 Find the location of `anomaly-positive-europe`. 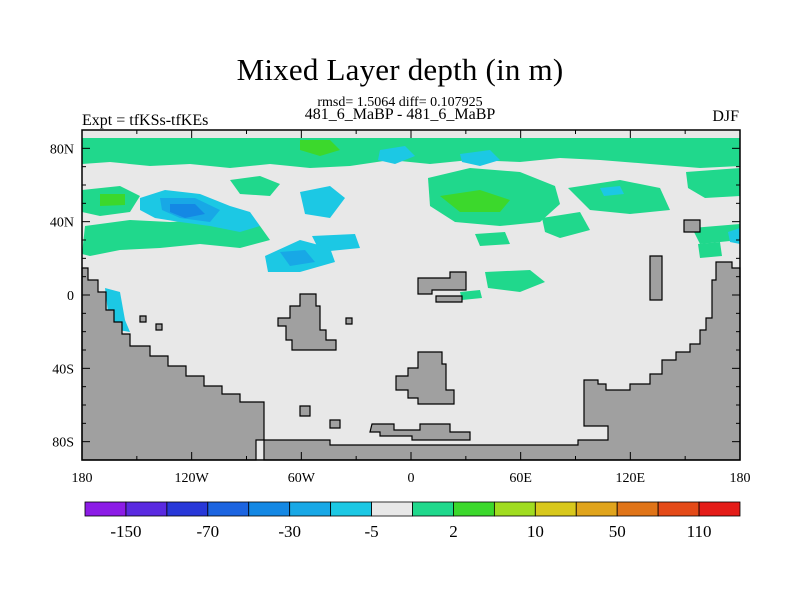

anomaly-positive-europe is located at coordinates (619, 197).